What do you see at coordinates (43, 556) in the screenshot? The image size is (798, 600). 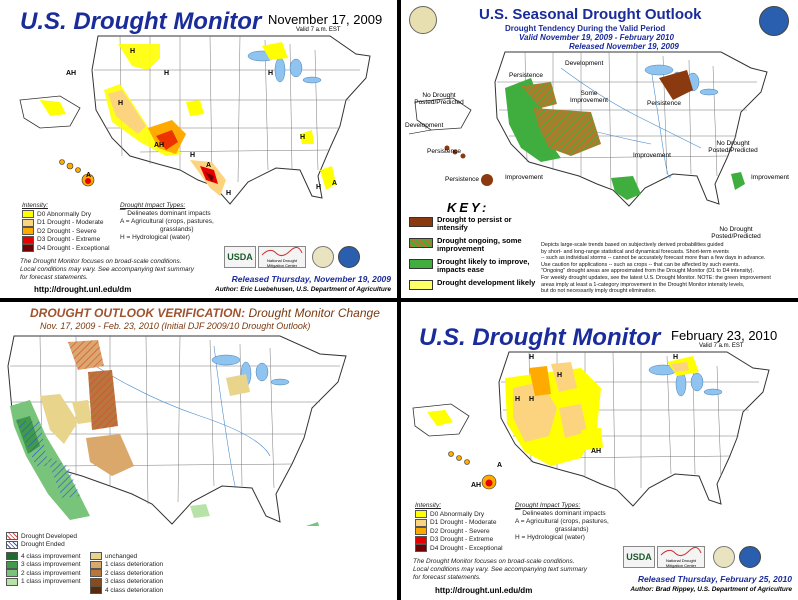 I see `legend-item: 4 class improvement` at bounding box center [43, 556].